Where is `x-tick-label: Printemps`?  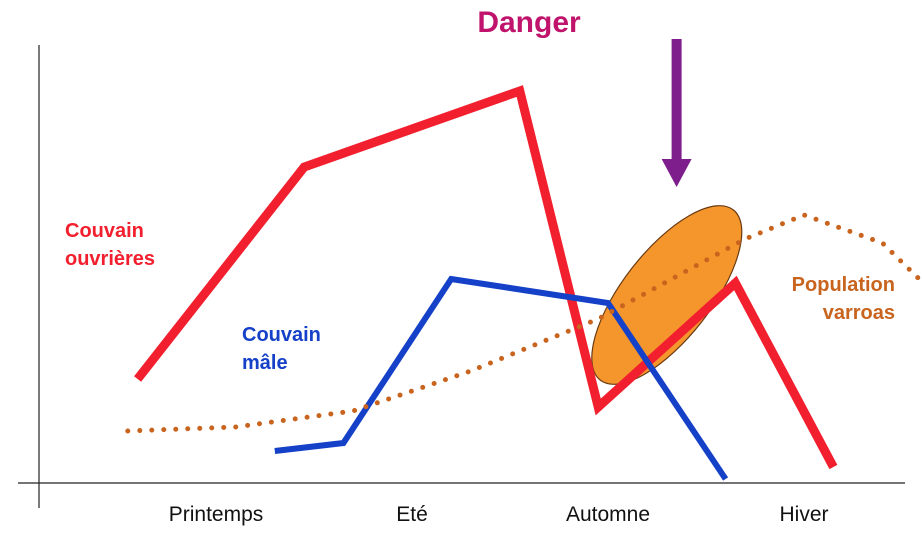 x-tick-label: Printemps is located at coordinates (216, 514).